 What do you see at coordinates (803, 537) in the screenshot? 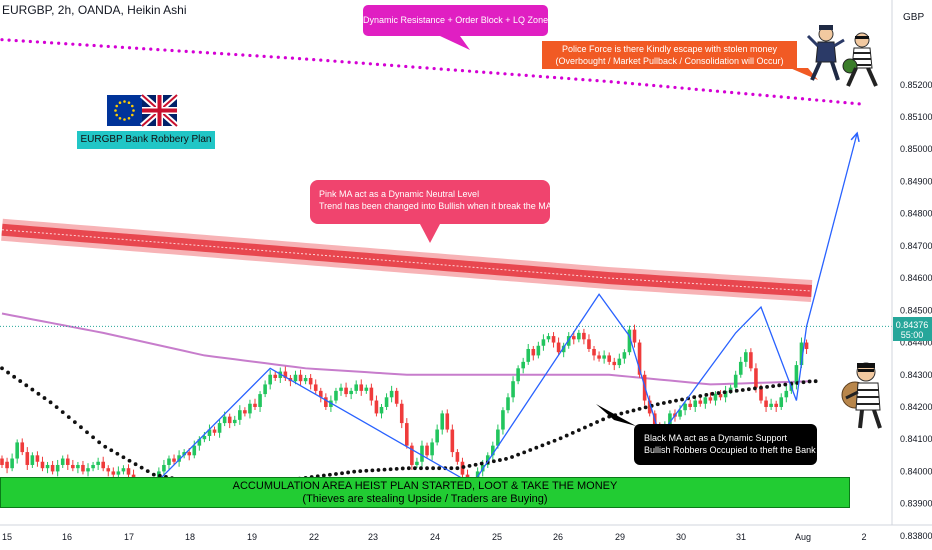
I see `time-tick-label: Aug` at bounding box center [803, 537].